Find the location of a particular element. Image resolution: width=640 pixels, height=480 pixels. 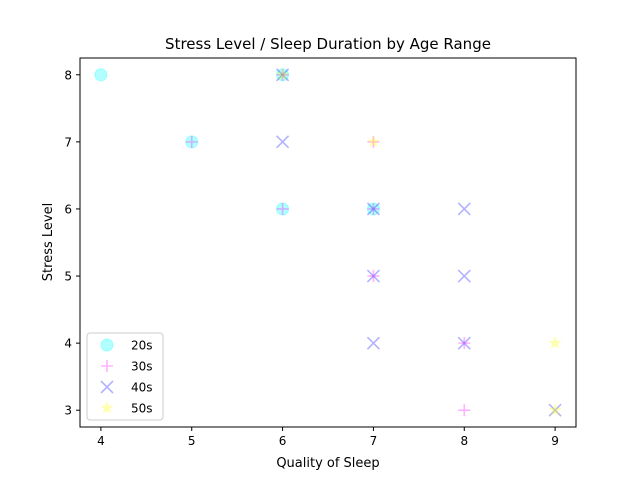

x-tick-label: 5 is located at coordinates (192, 441).